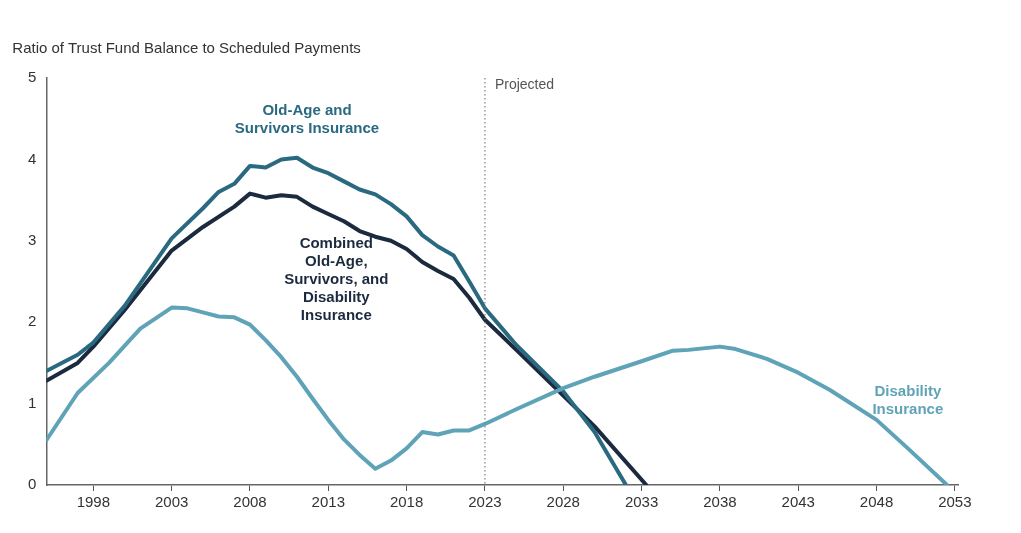 This screenshot has width=1021, height=533. I want to click on x-tick-label: 1998, so click(93, 502).